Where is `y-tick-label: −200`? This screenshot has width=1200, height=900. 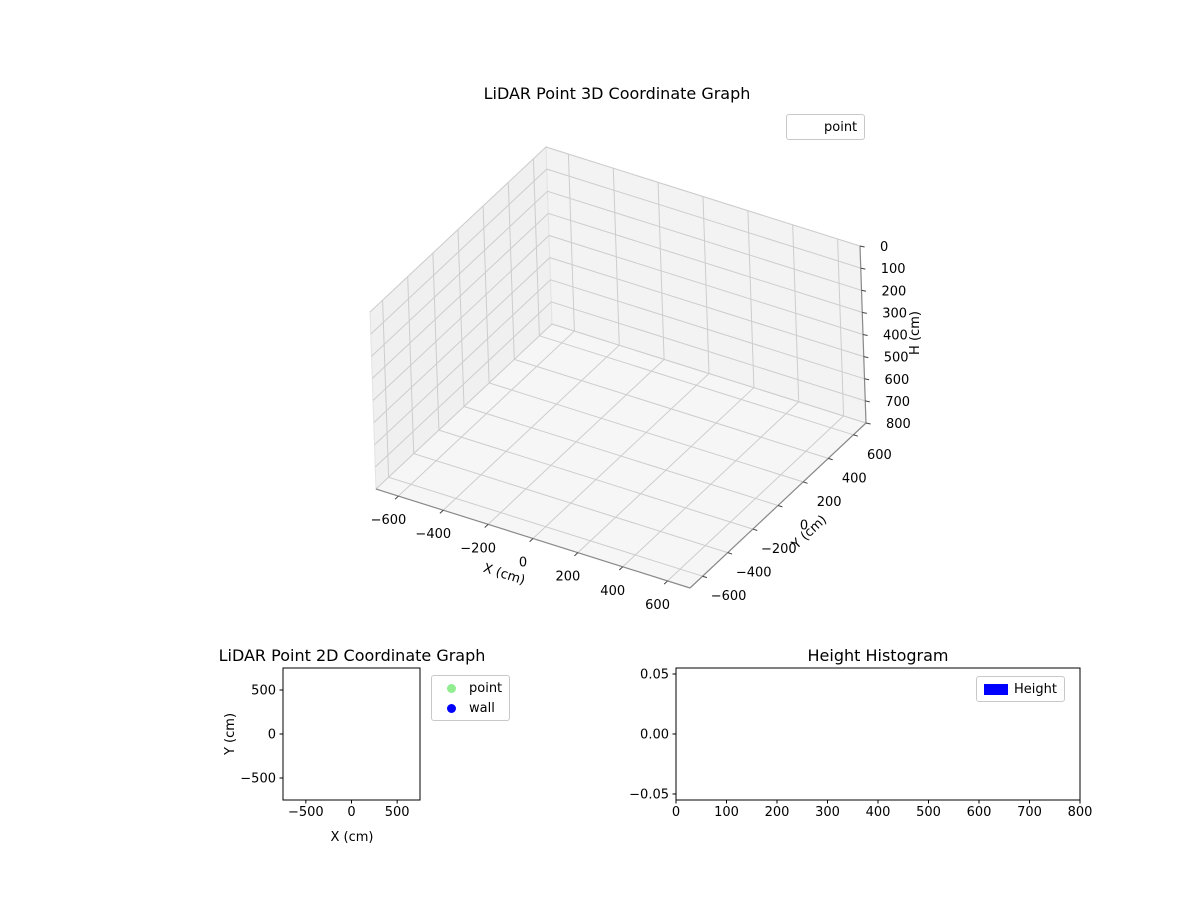
y-tick-label: −200 is located at coordinates (779, 549).